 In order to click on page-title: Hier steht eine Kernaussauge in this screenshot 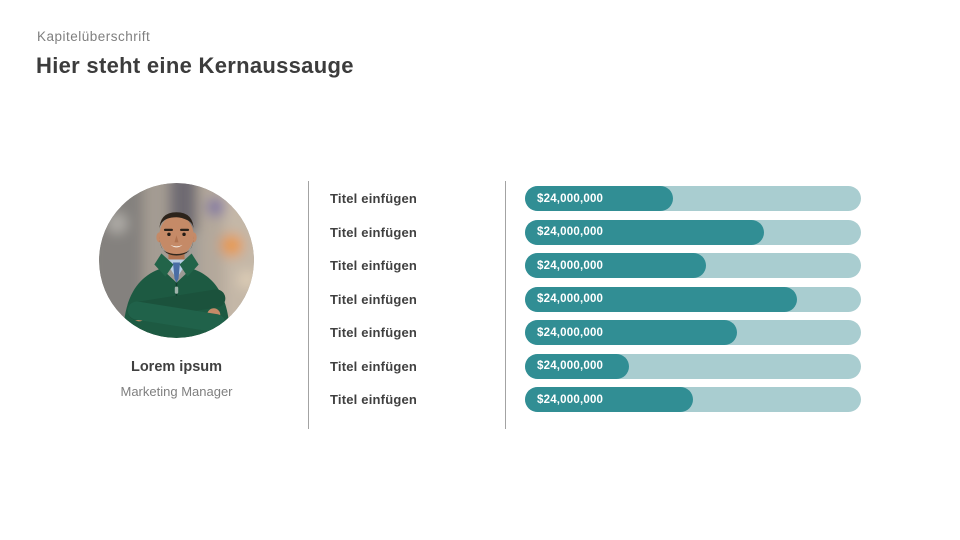, I will do `click(195, 65)`.